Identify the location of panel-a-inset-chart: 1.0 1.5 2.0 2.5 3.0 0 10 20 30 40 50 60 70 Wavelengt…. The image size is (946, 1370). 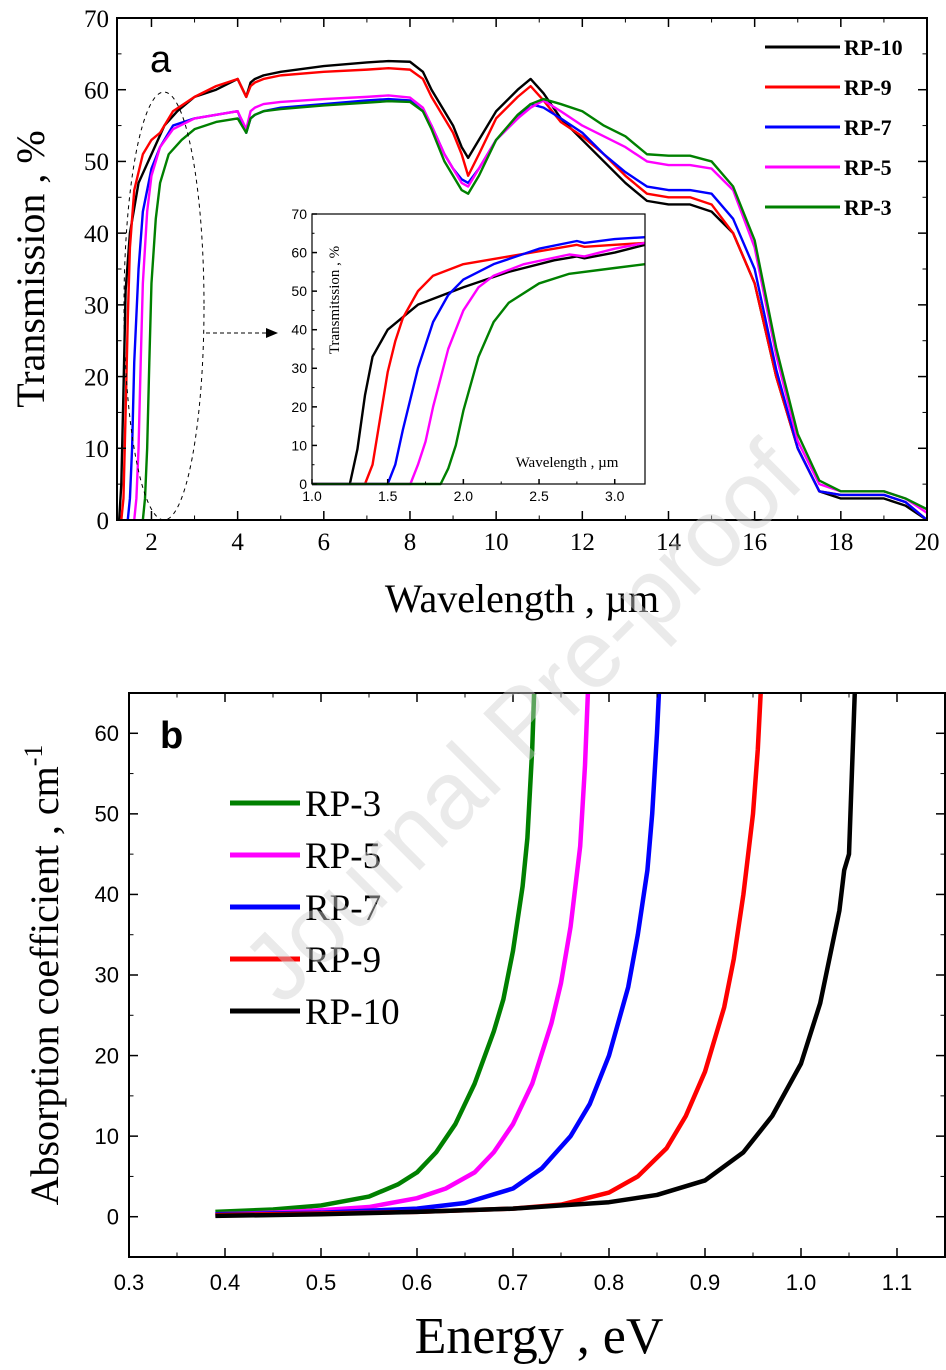
(468, 355).